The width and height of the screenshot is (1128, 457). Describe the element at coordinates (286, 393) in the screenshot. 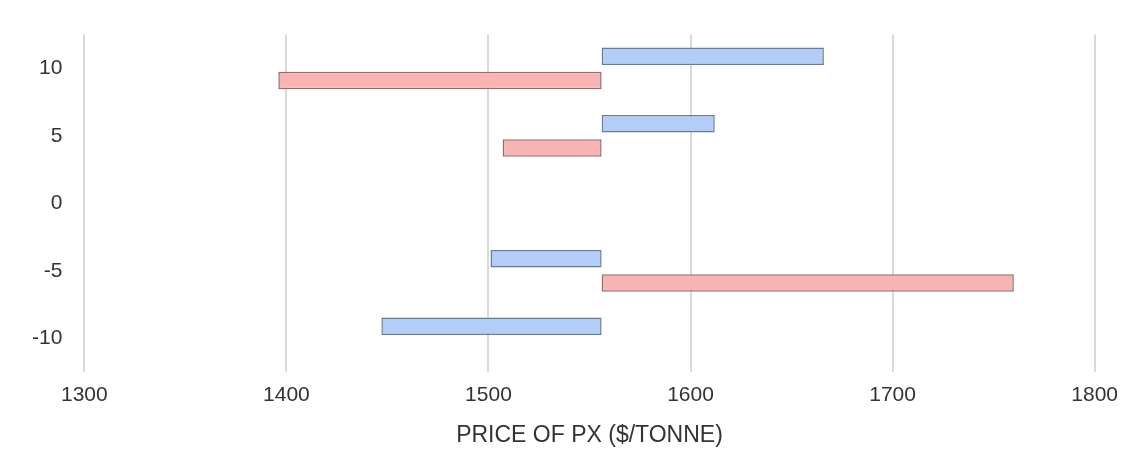

I see `x-tick-label: 1400` at that location.